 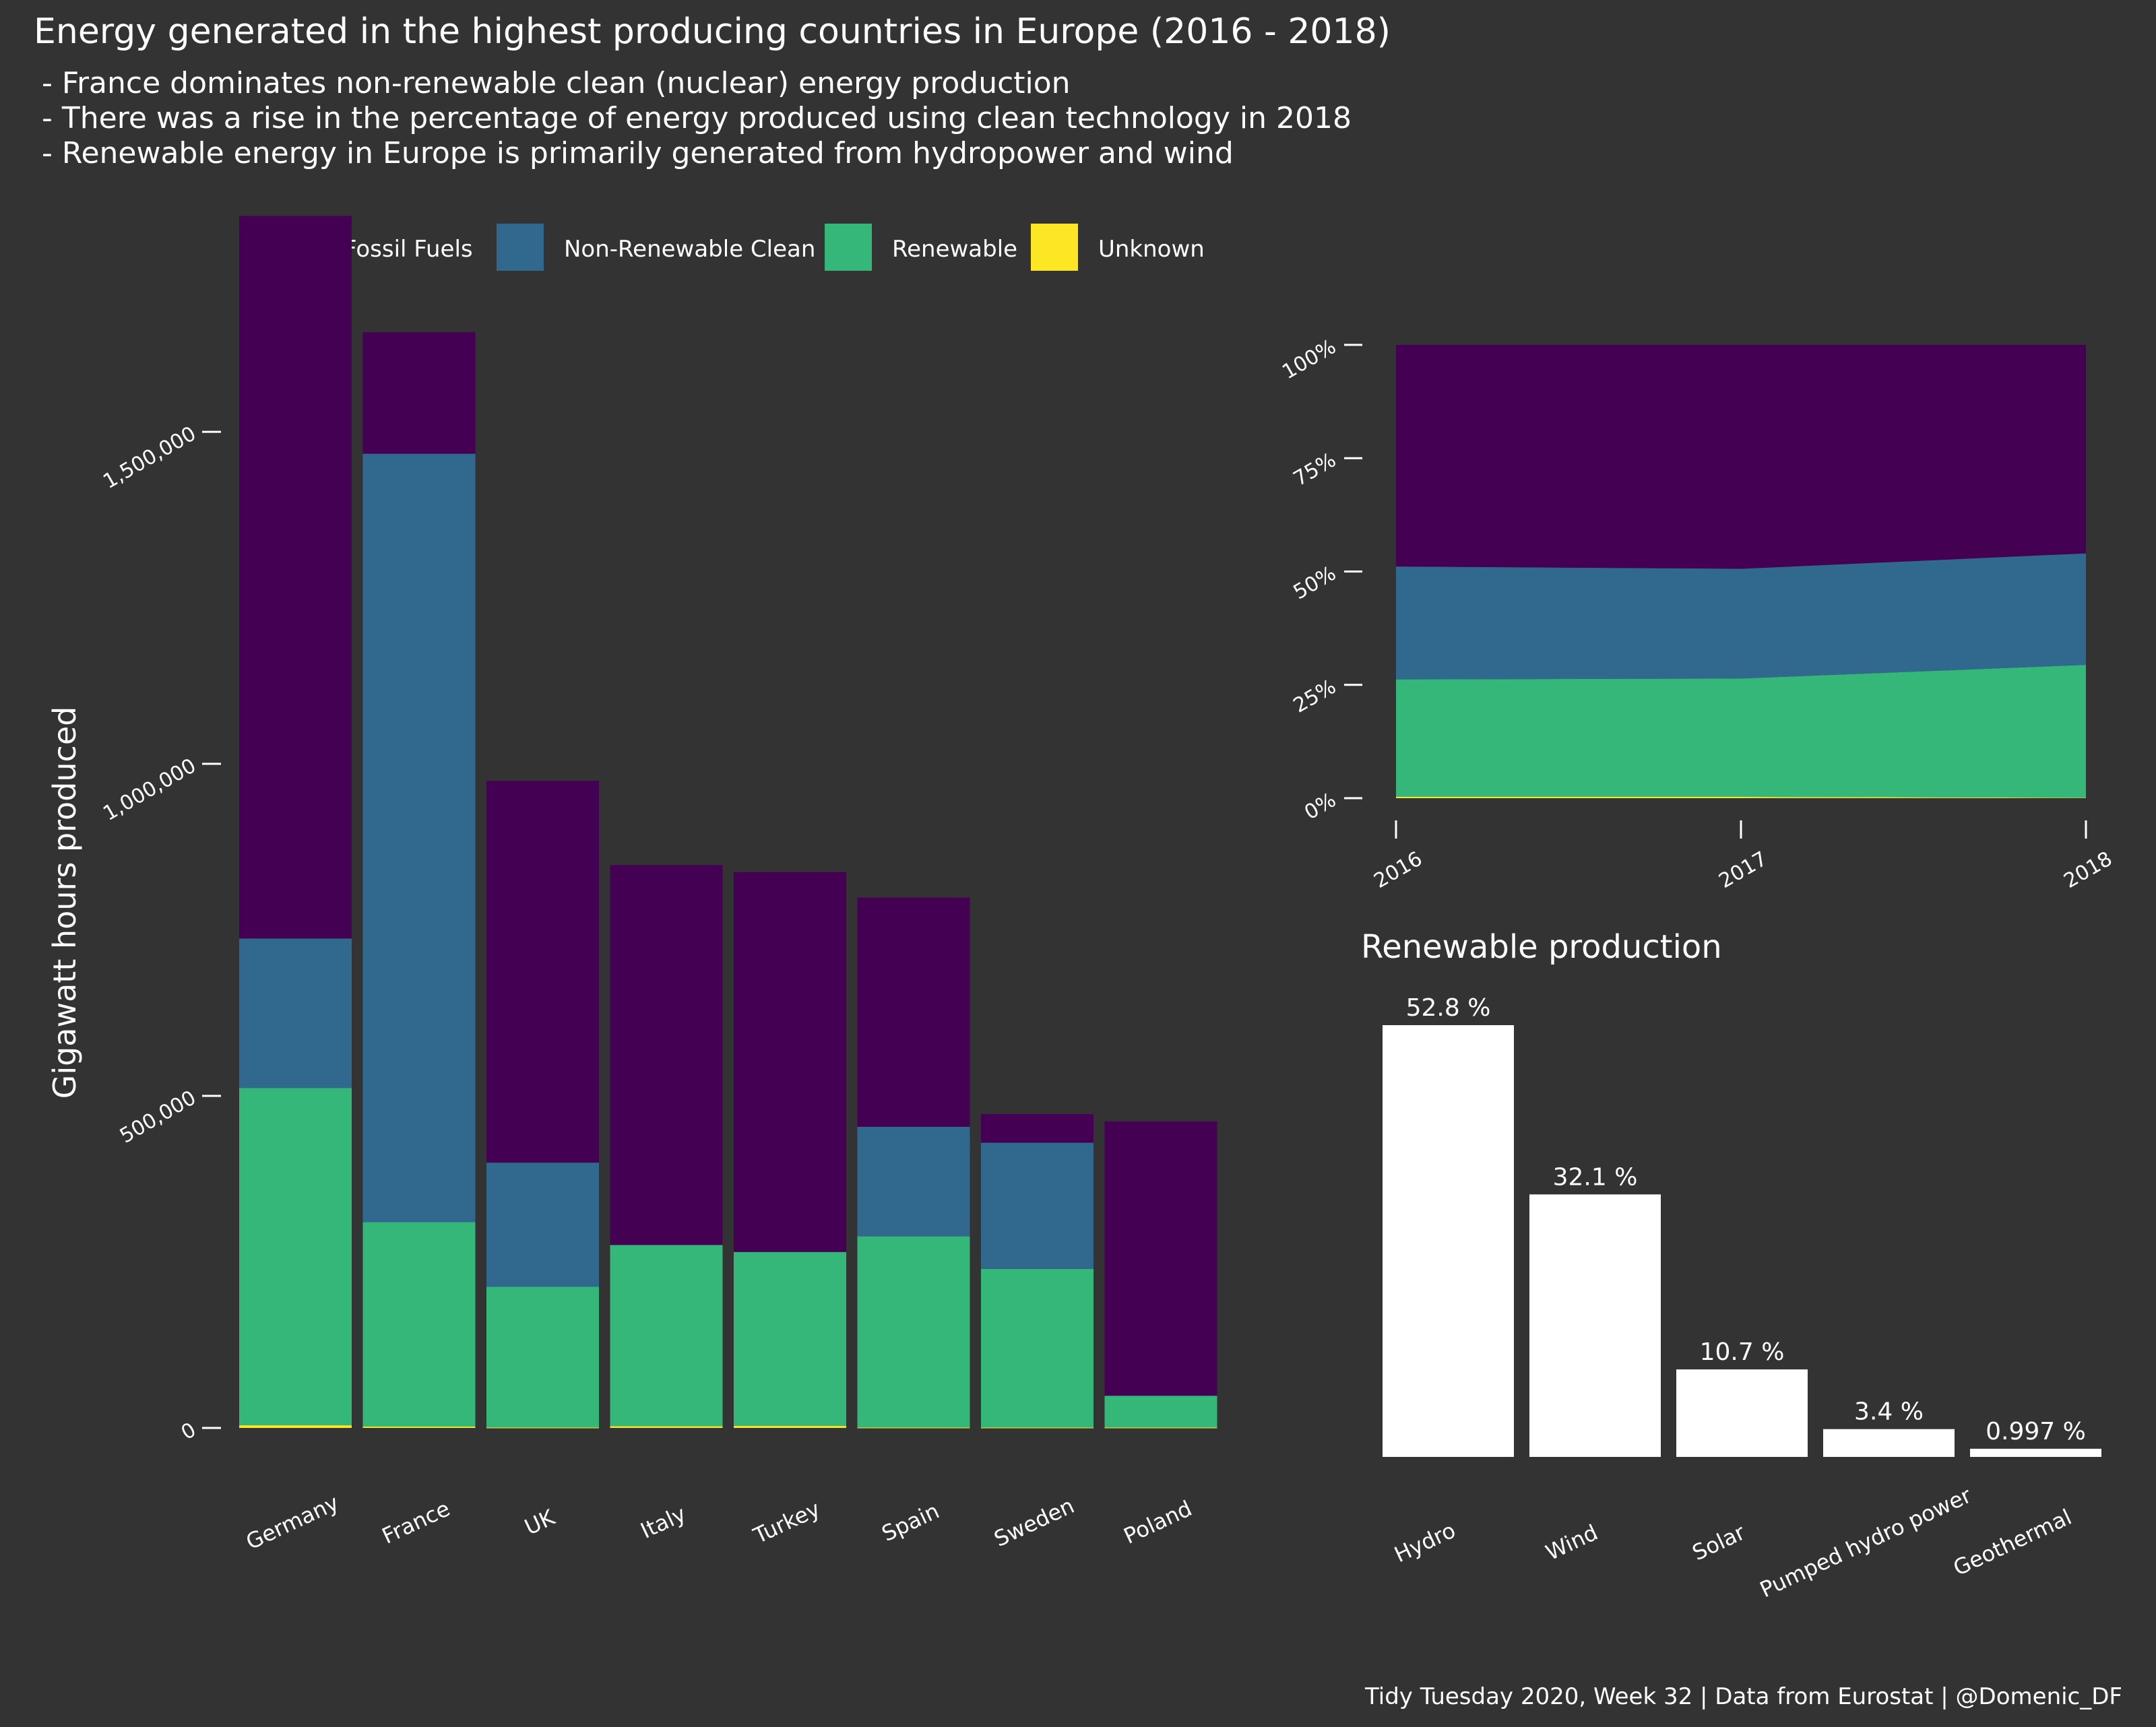 I want to click on percent-area-chart: 0%25%50%75%100%2016 2017 2018, so click(x=1697, y=614).